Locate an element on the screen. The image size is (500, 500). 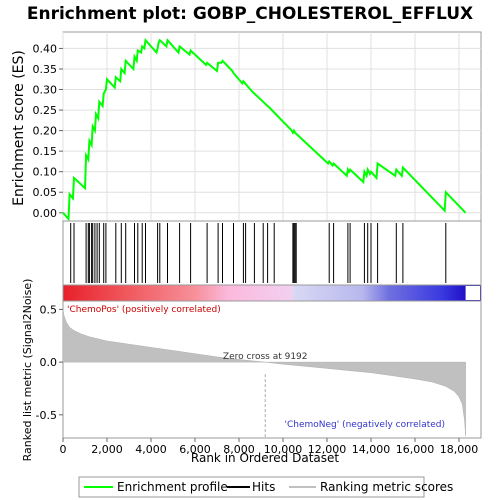
x-tick-label: 6,000 is located at coordinates (195, 449).